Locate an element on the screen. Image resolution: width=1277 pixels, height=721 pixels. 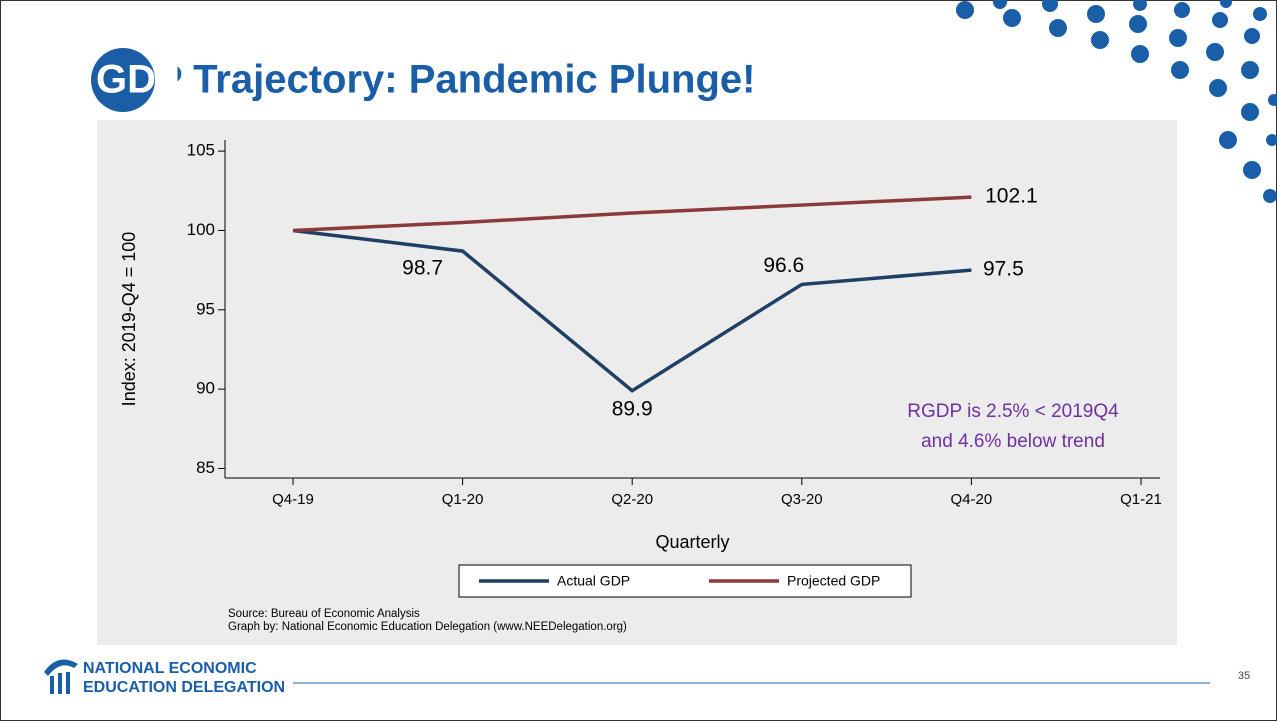
data-label: 102.1 is located at coordinates (1011, 196).